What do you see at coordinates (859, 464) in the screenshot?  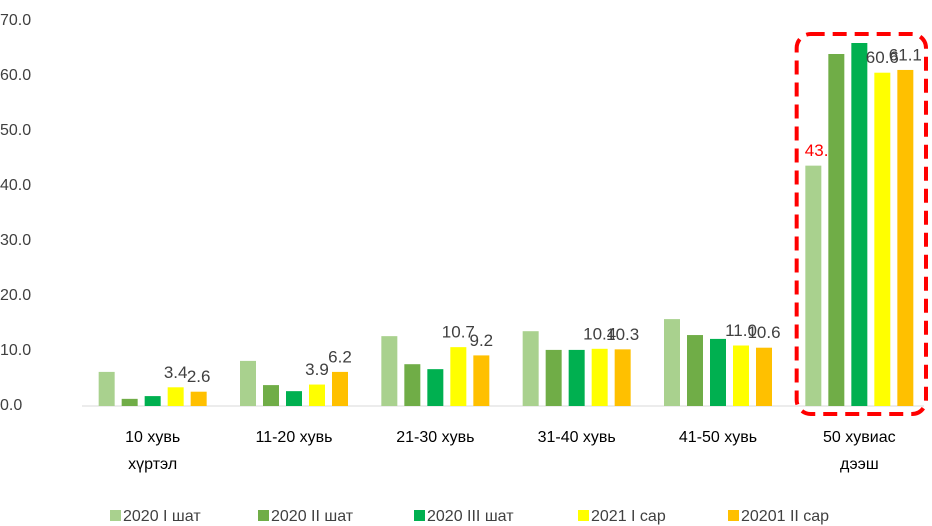 I see `x-tick-label: дээш` at bounding box center [859, 464].